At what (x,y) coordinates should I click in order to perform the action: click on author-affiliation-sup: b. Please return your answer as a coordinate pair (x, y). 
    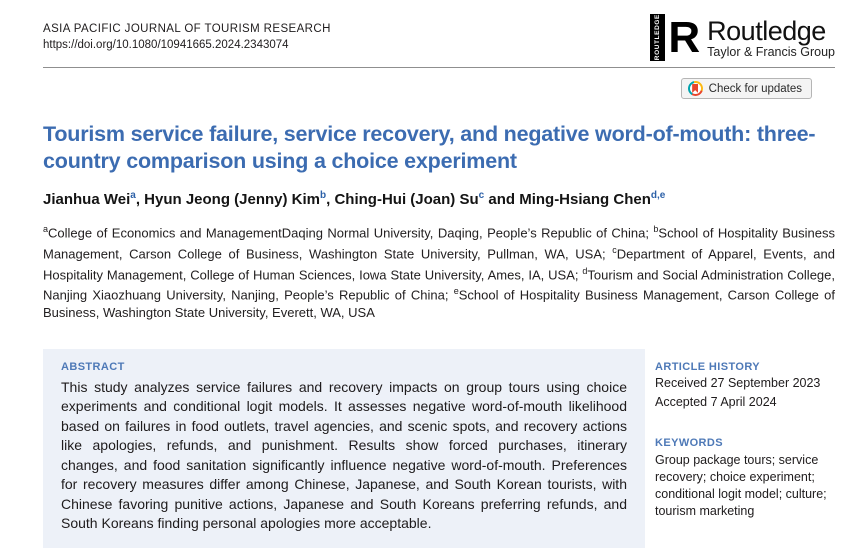
    Looking at the image, I should click on (323, 195).